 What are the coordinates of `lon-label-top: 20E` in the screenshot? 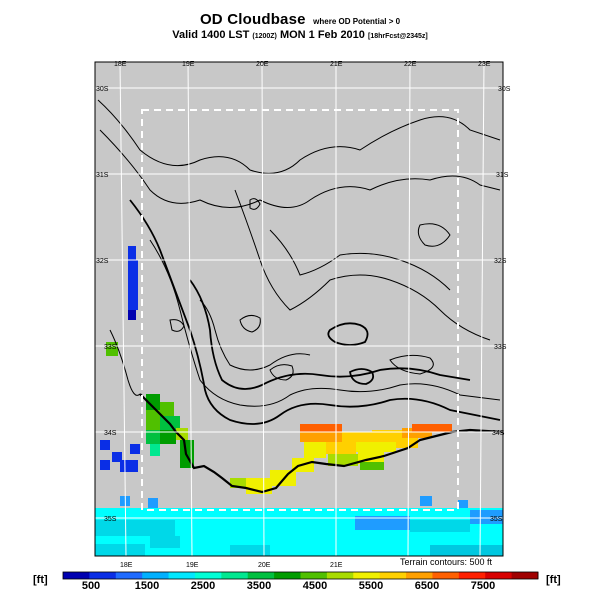 It's located at (262, 64).